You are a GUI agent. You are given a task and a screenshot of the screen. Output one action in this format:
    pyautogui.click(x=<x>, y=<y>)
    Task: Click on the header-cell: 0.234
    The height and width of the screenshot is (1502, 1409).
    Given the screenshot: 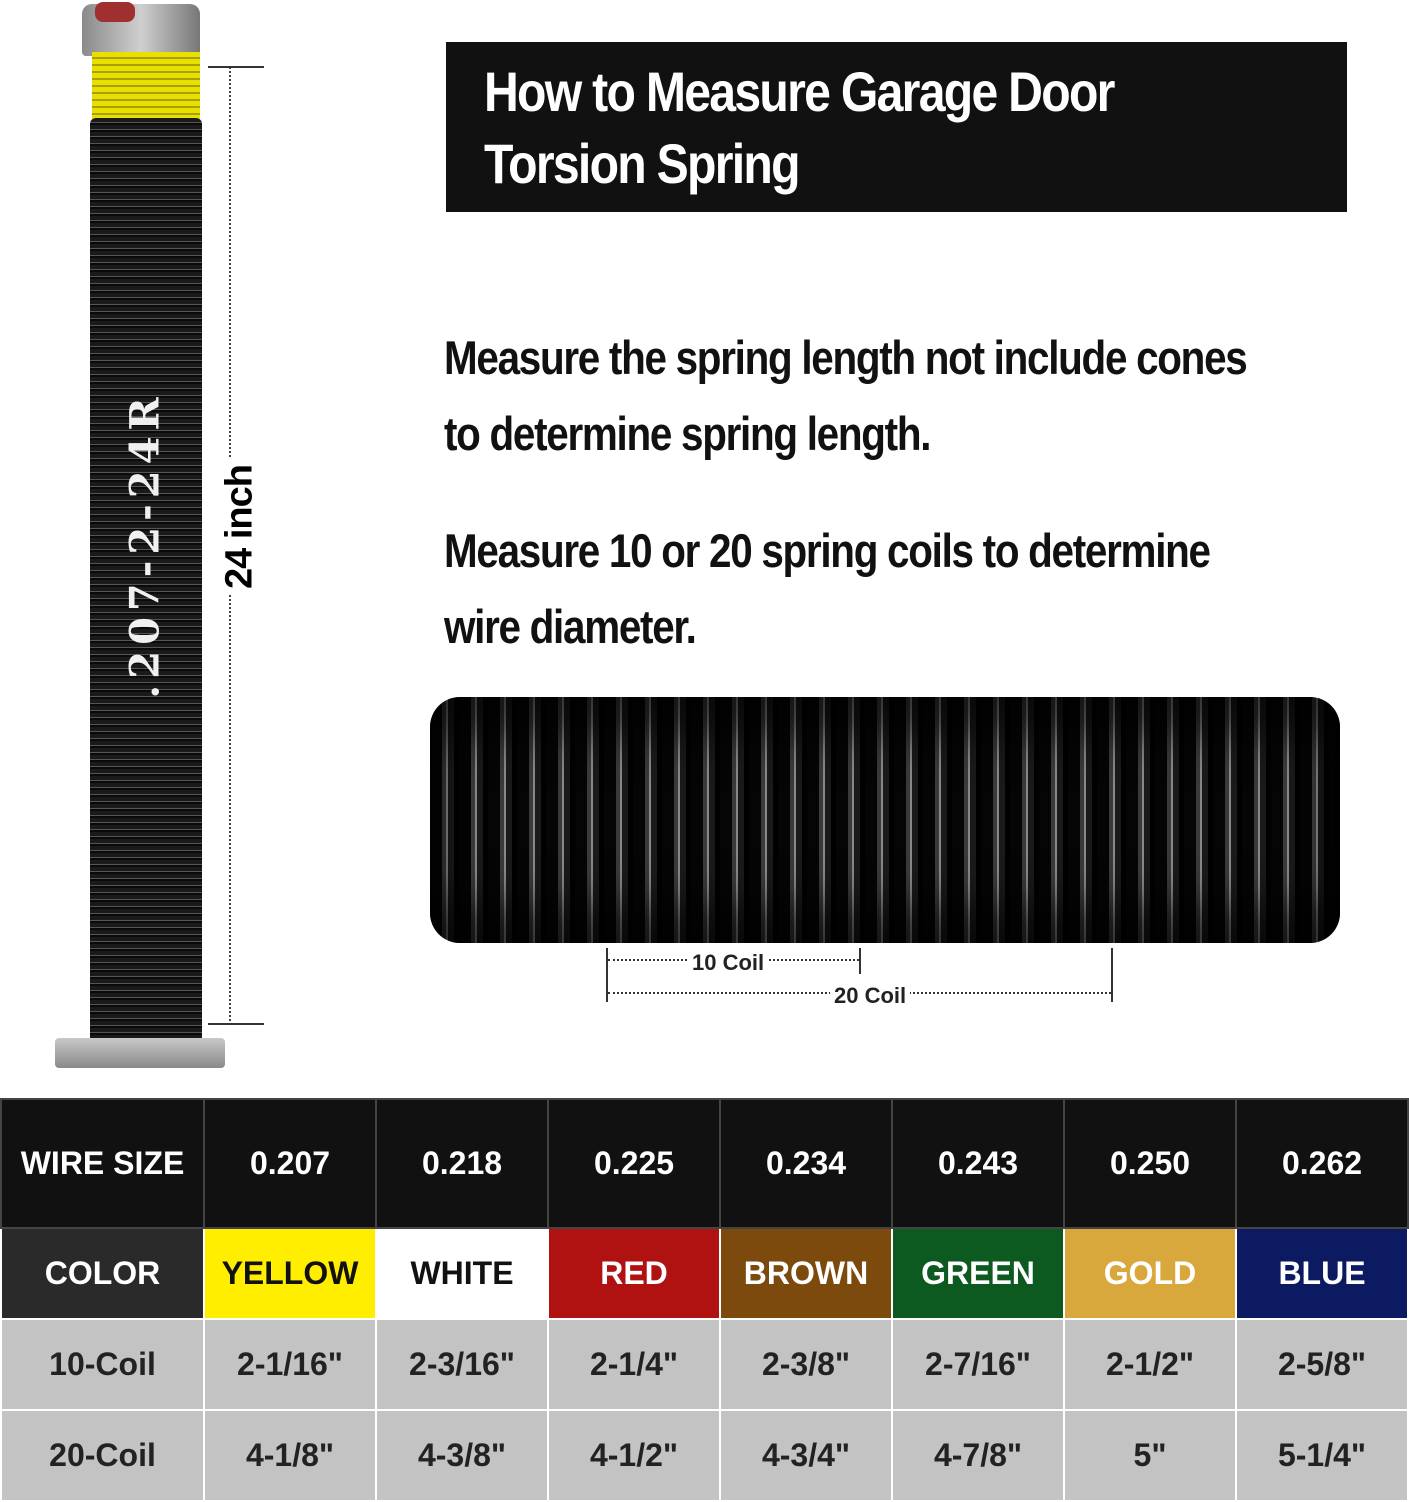 What is the action you would take?
    pyautogui.click(x=806, y=1163)
    